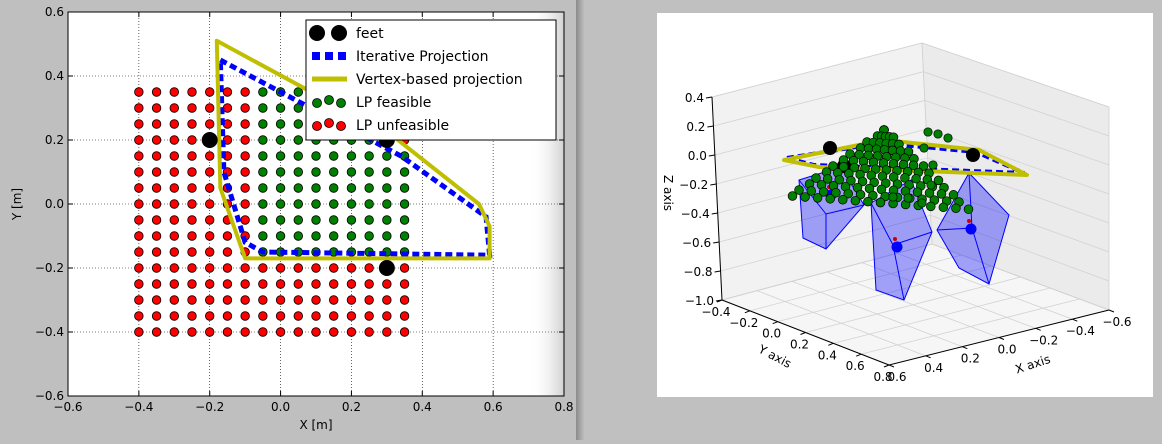 The image size is (1162, 444). Describe the element at coordinates (351, 407) in the screenshot. I see `x-tick-label: 0.2` at that location.